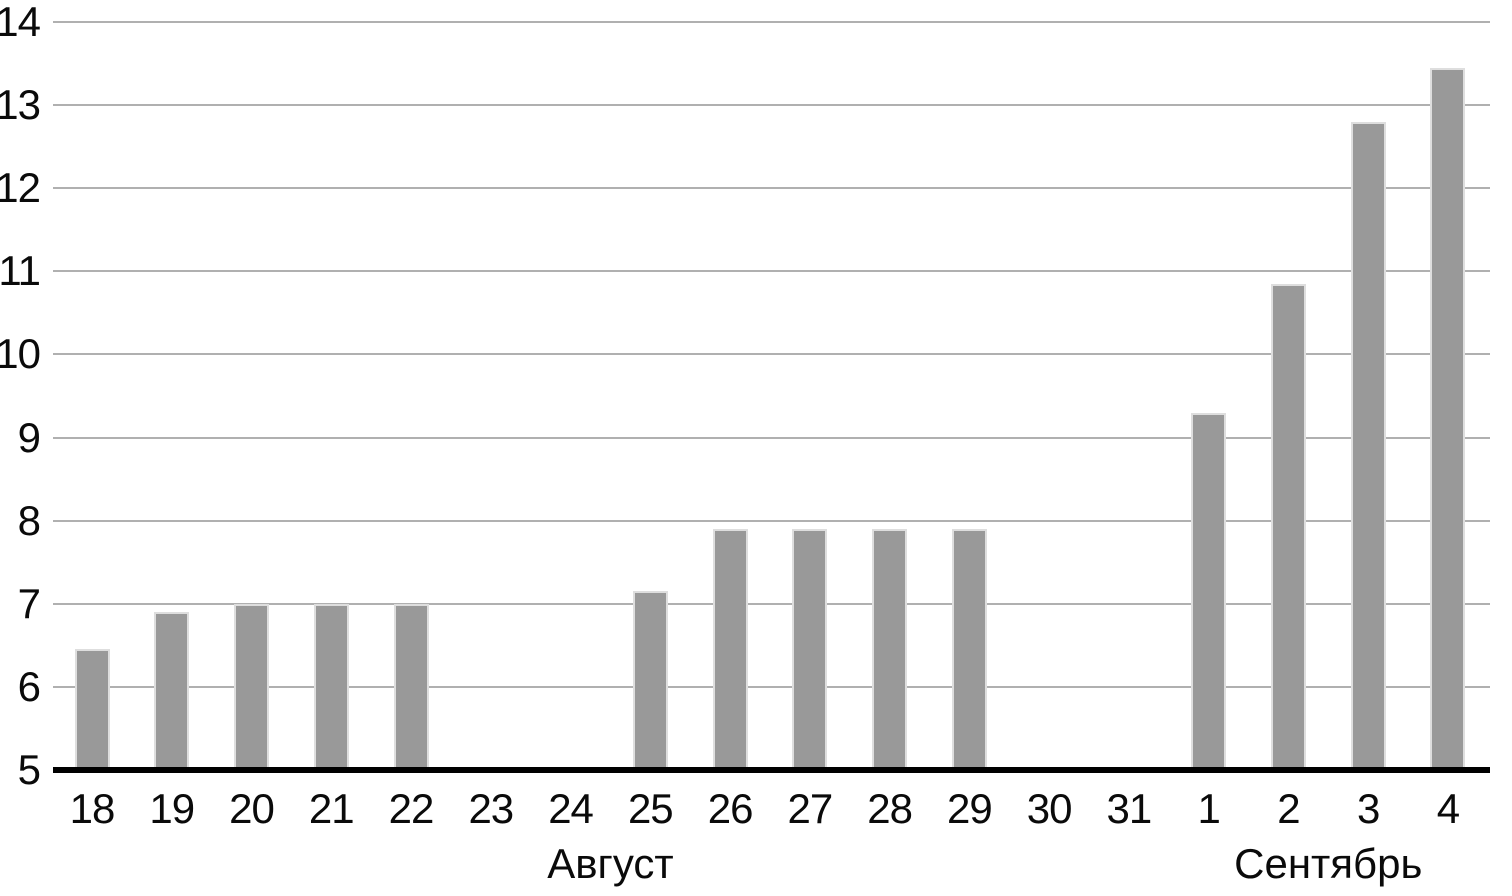  I want to click on y-tick-label-7: 7, so click(29, 603).